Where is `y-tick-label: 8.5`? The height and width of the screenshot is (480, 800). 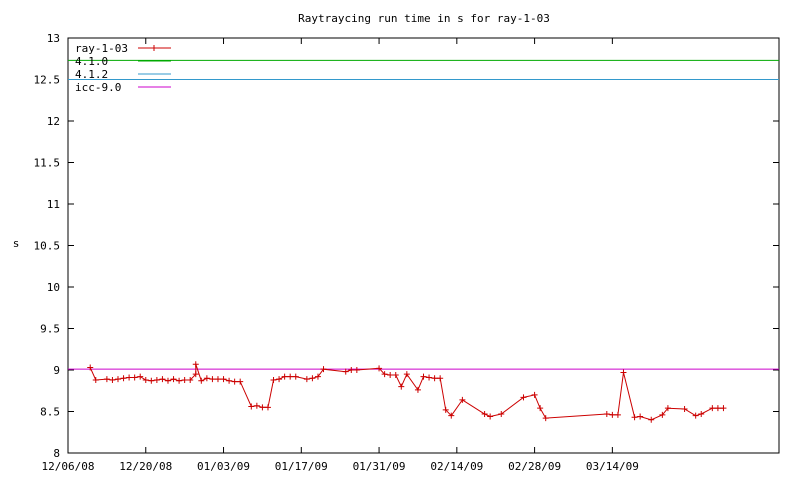 y-tick-label: 8.5 is located at coordinates (50, 412).